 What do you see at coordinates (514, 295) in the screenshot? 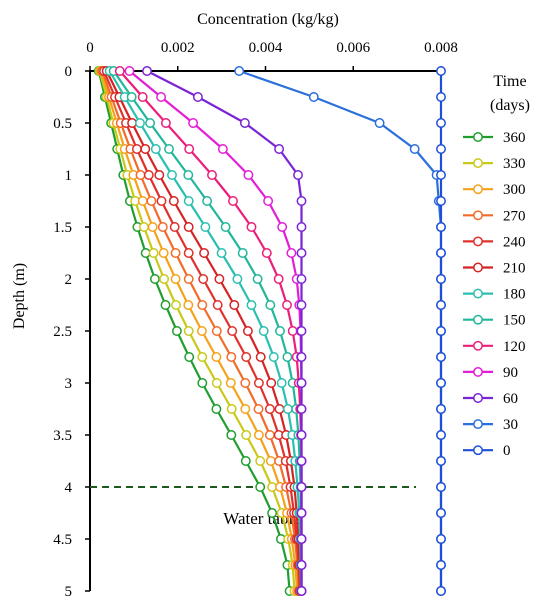
I see `legend-label: 180` at bounding box center [514, 295].